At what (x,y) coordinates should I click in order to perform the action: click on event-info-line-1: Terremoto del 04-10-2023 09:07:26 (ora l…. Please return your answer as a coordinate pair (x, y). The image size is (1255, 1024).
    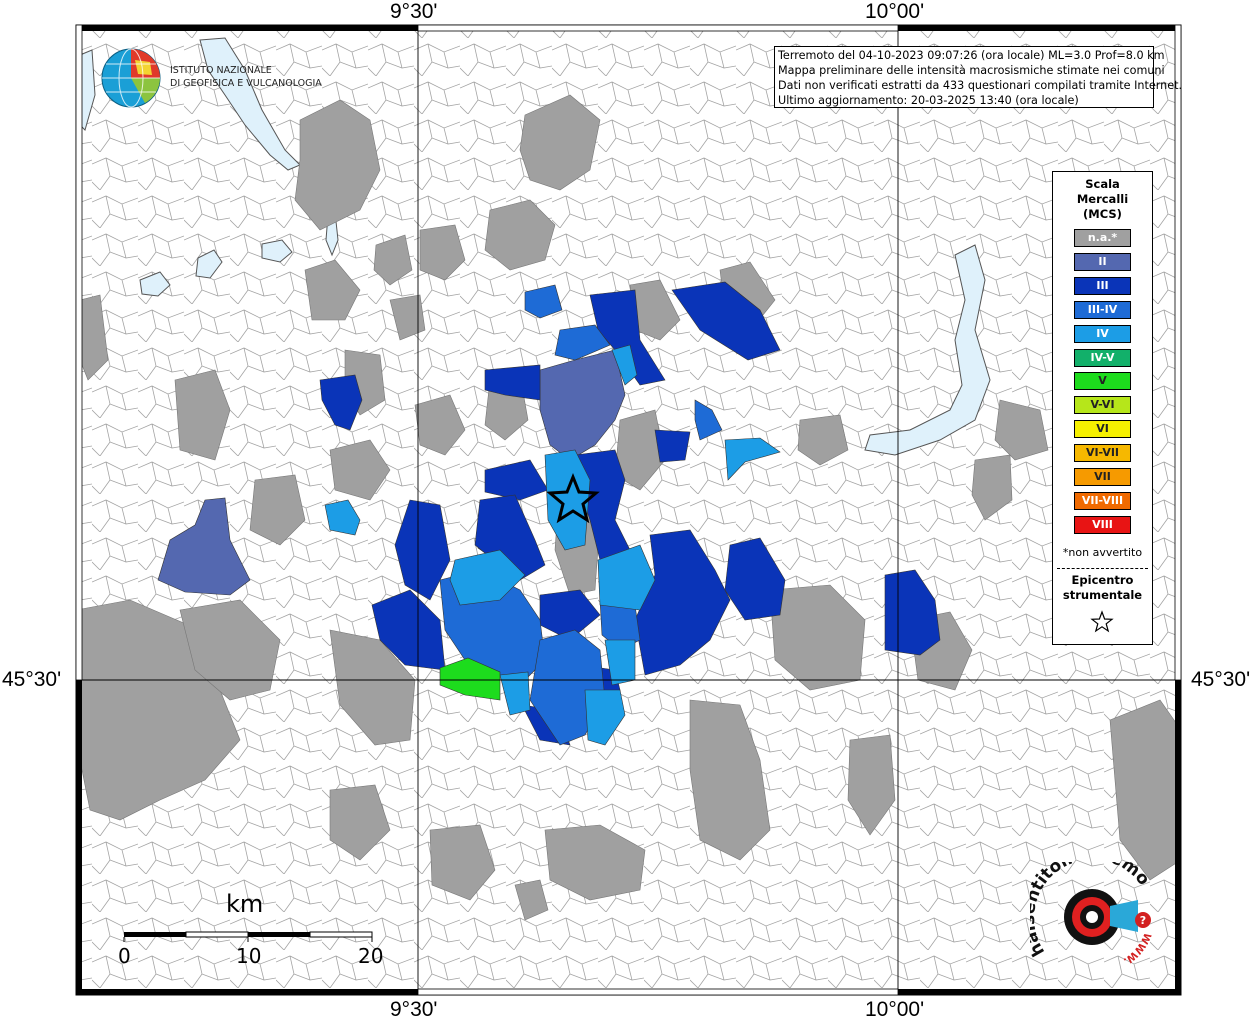
    Looking at the image, I should click on (971, 55).